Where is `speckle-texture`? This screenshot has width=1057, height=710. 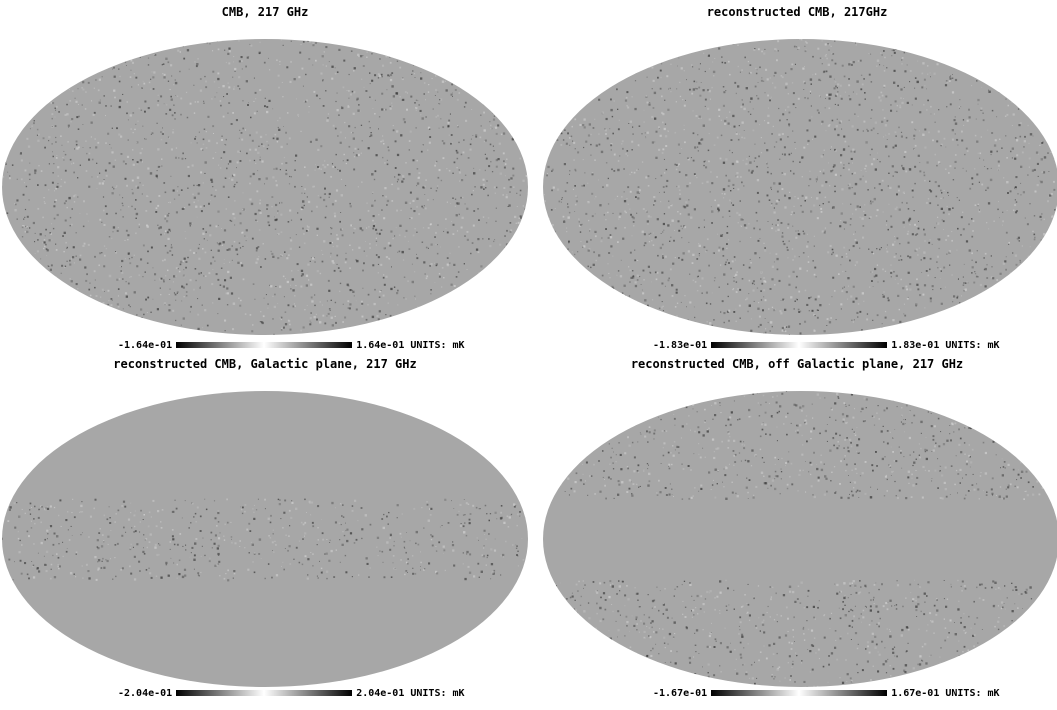 speckle-texture is located at coordinates (265, 540).